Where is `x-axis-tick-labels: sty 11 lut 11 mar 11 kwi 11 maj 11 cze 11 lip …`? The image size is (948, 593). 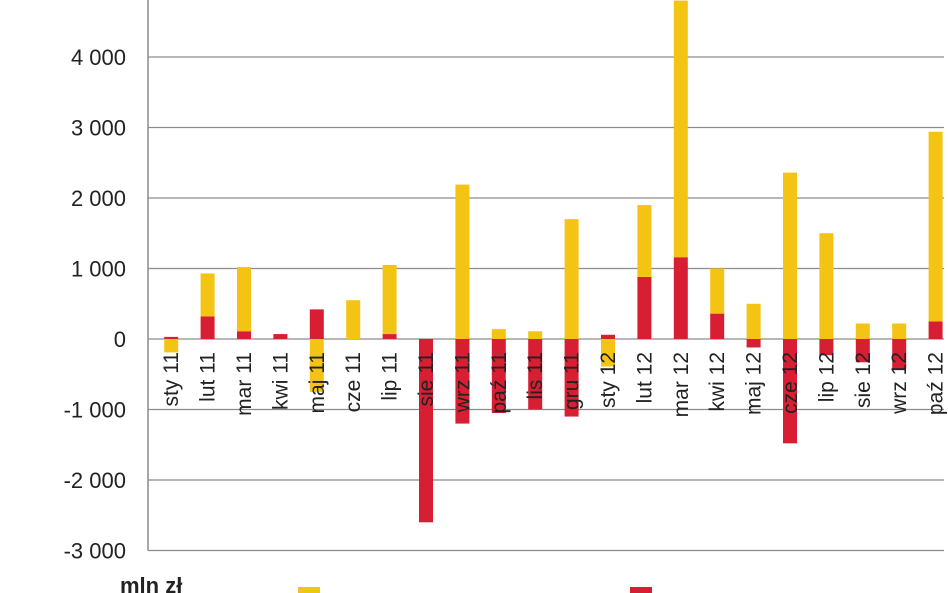
x-axis-tick-labels: sty 11 lut 11 mar 11 kwi 11 maj 11 cze 11 lip … is located at coordinates (553, 384).